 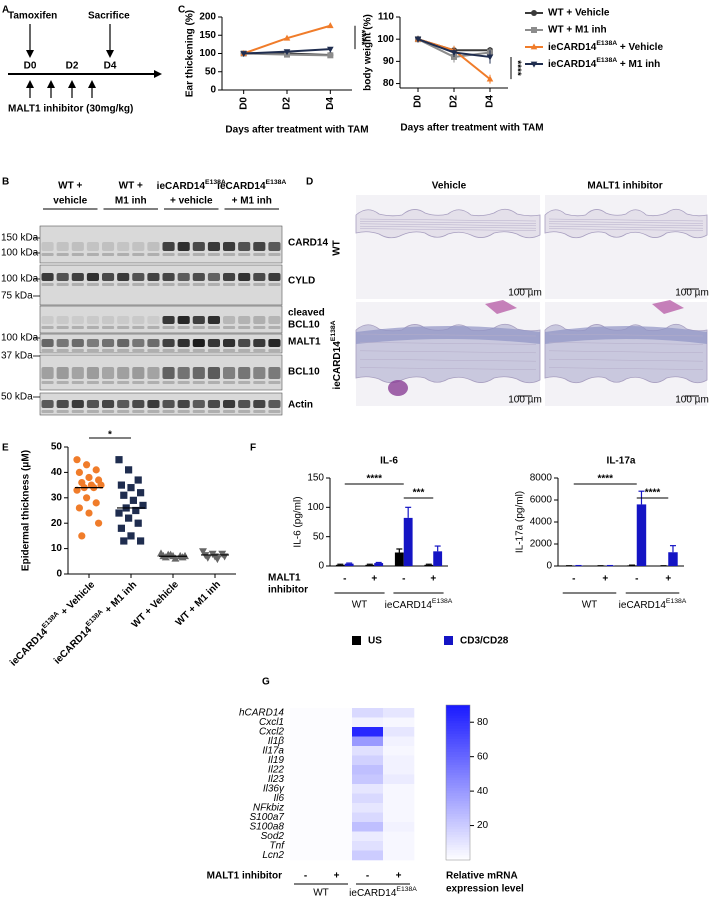 What do you see at coordinates (308, 243) in the screenshot?
I see `protein-label: CARD14` at bounding box center [308, 243].